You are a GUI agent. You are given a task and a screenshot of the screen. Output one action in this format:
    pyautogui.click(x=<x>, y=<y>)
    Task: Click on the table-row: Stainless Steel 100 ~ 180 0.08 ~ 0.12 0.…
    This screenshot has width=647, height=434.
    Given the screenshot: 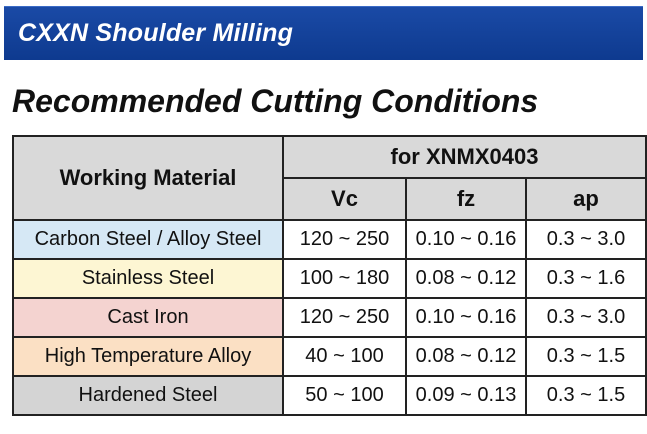 What is the action you would take?
    pyautogui.click(x=329, y=278)
    